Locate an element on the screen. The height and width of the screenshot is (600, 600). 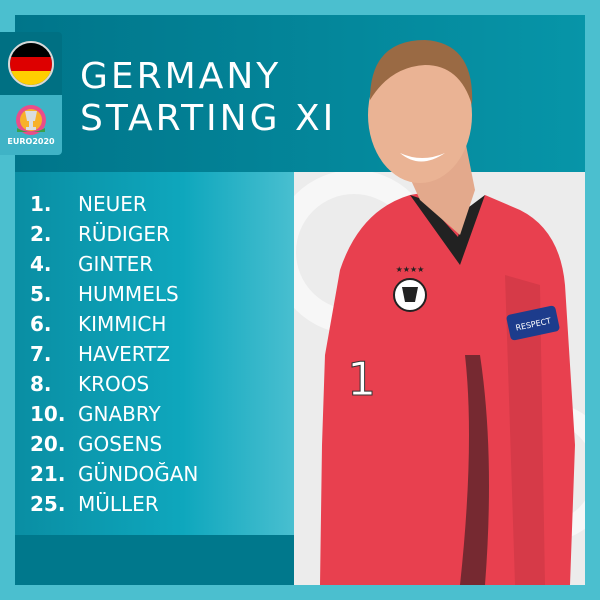
lineup-row: 1. NEUER is located at coordinates (114, 204).